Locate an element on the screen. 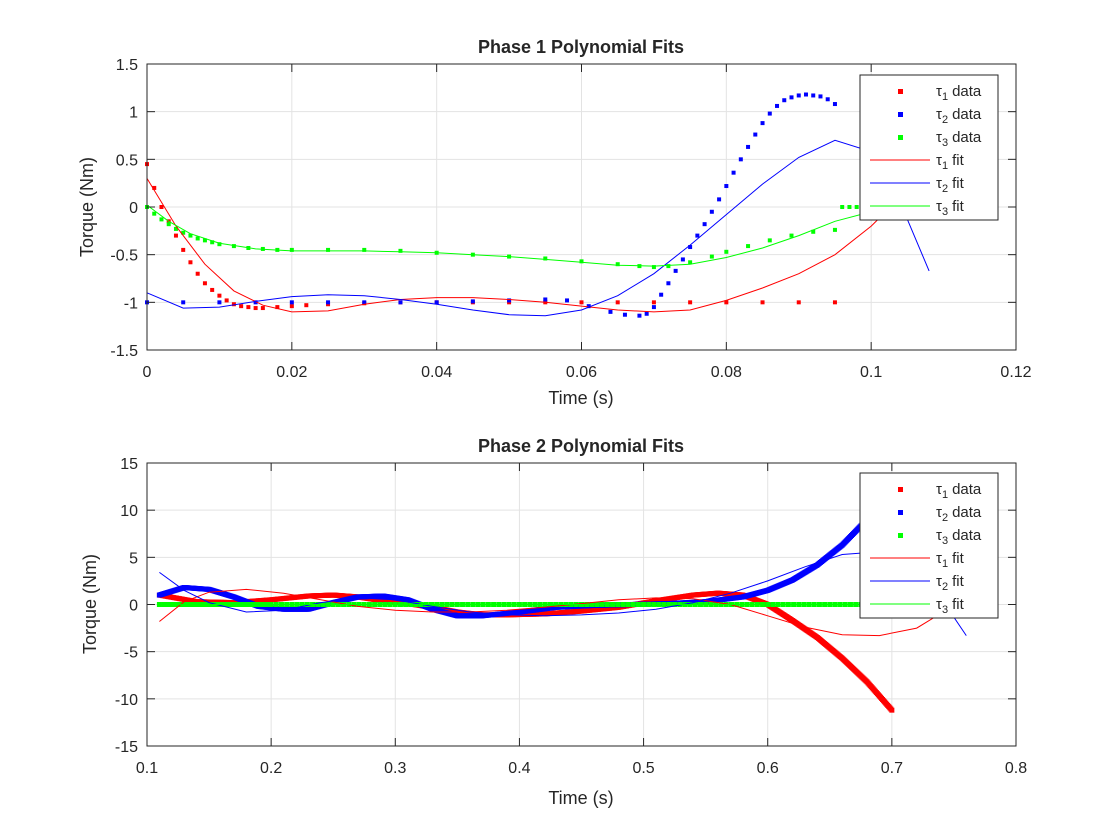 The width and height of the screenshot is (1120, 840). legend-entry: τ3 data is located at coordinates (940, 139).